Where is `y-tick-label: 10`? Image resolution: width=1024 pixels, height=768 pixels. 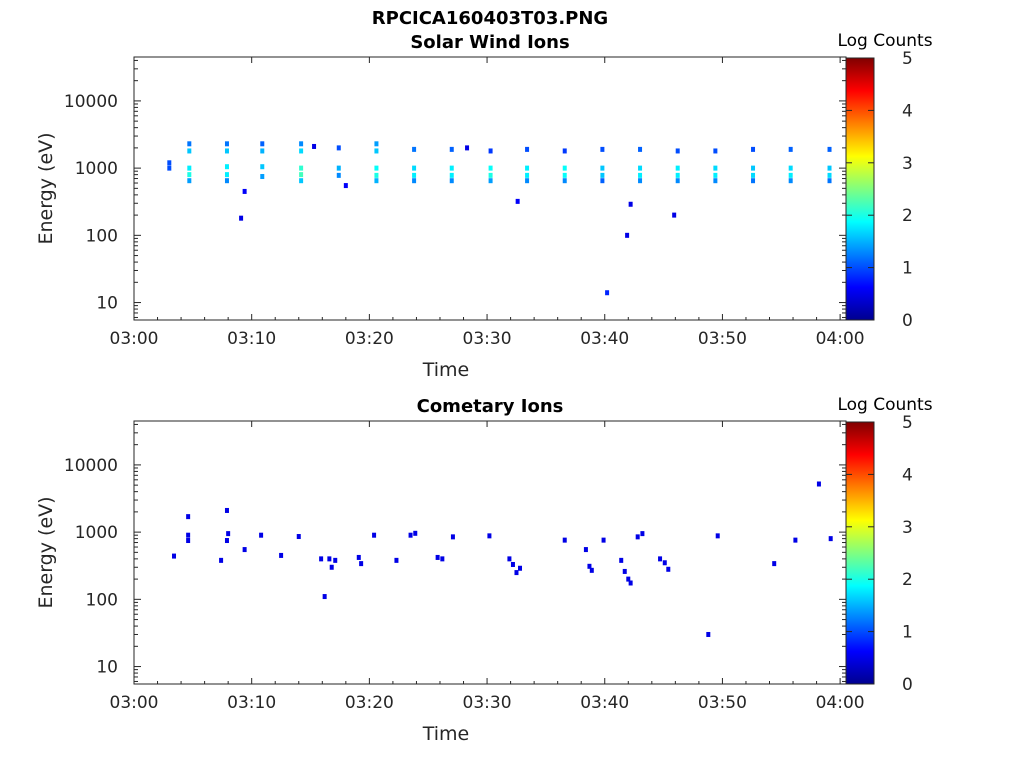 y-tick-label: 10 is located at coordinates (107, 668).